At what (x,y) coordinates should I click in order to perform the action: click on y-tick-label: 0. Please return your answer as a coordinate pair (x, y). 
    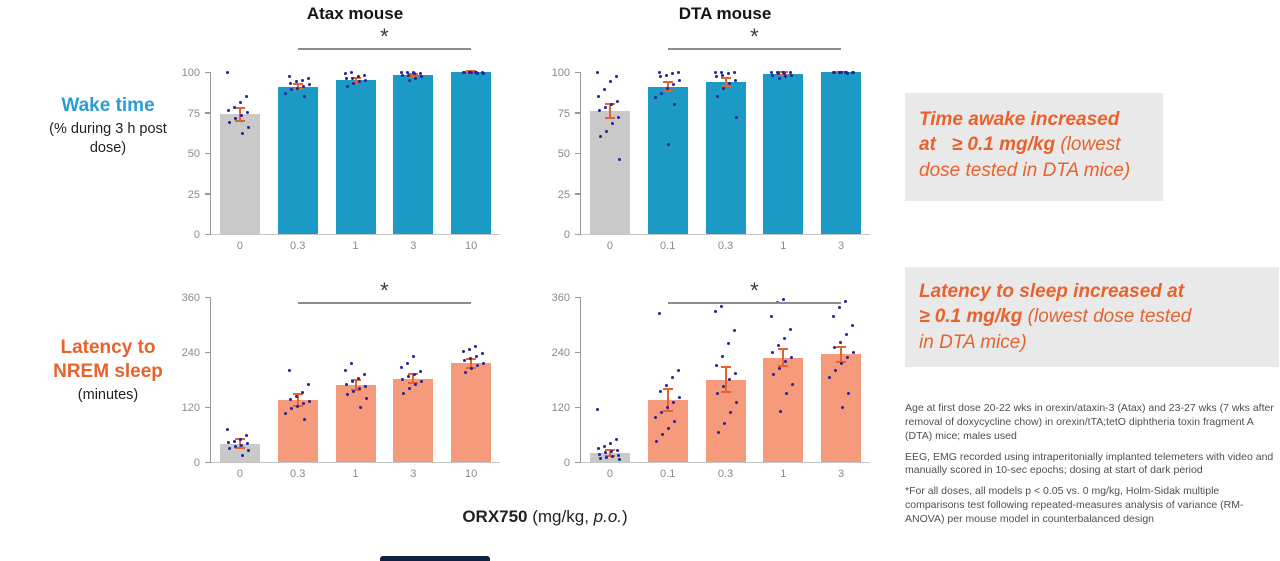
    Looking at the image, I should click on (196, 463).